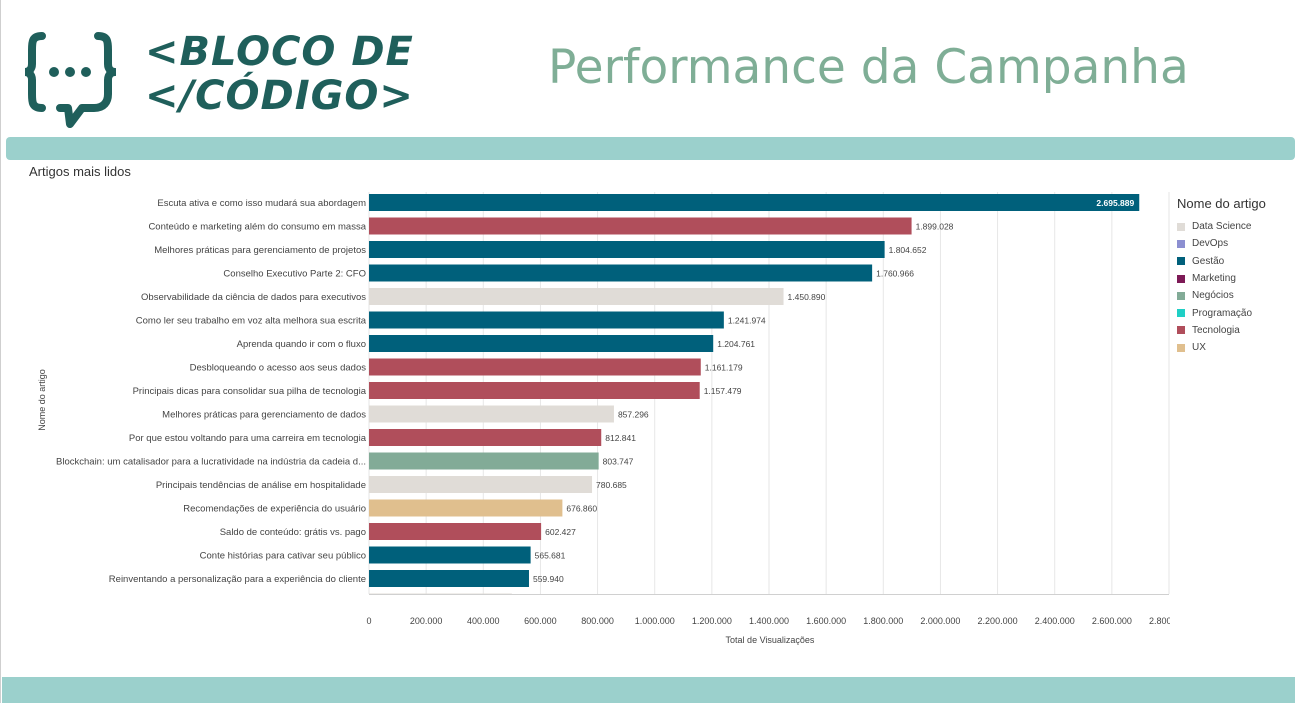  What do you see at coordinates (1216, 330) in the screenshot?
I see `legend-label: Tecnologia` at bounding box center [1216, 330].